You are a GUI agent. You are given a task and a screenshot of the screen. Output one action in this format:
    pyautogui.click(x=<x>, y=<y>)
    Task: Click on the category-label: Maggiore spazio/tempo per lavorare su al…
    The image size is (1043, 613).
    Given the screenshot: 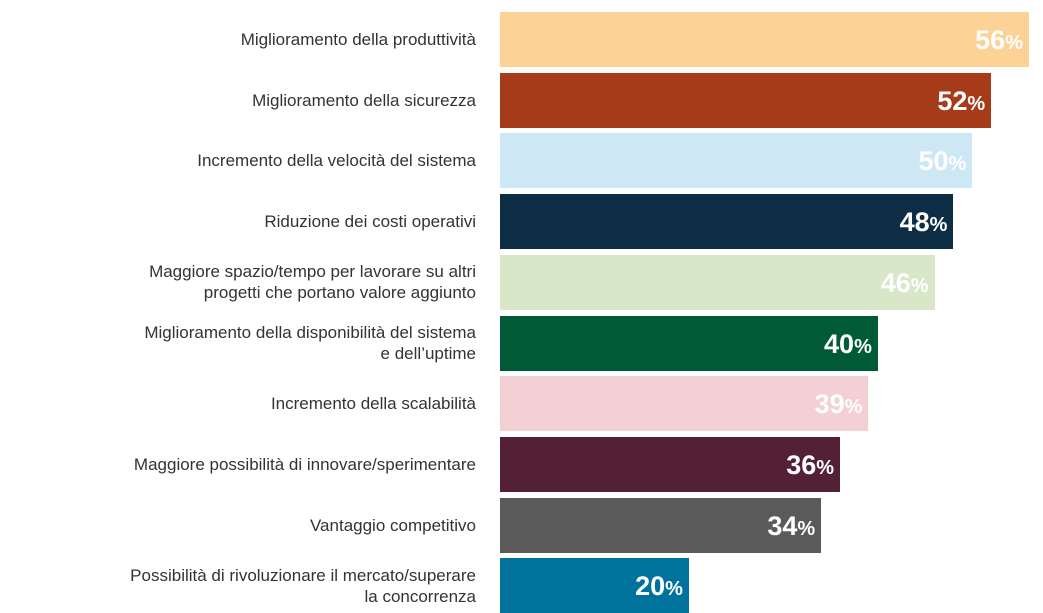 What is the action you would take?
    pyautogui.click(x=312, y=282)
    